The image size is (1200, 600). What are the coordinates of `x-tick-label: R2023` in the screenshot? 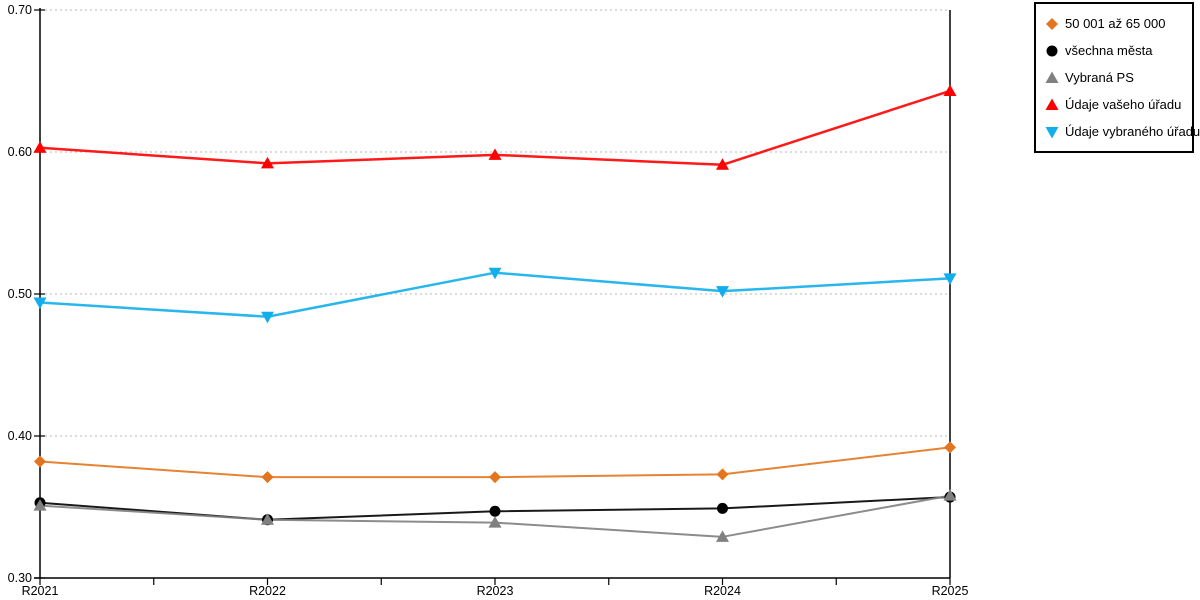 It's located at (495, 591).